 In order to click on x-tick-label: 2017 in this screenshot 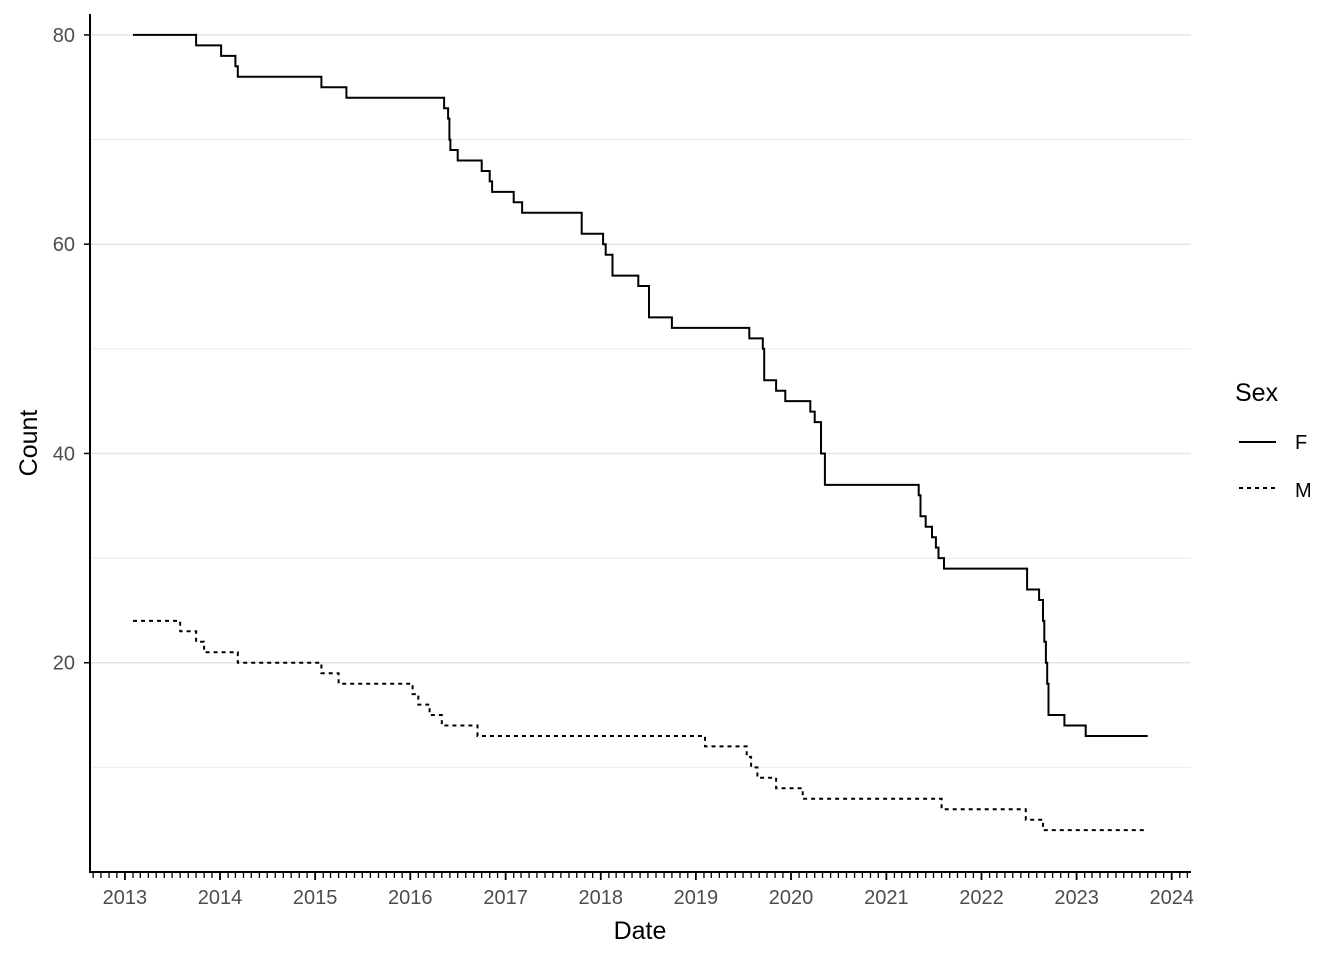, I will do `click(505, 898)`.